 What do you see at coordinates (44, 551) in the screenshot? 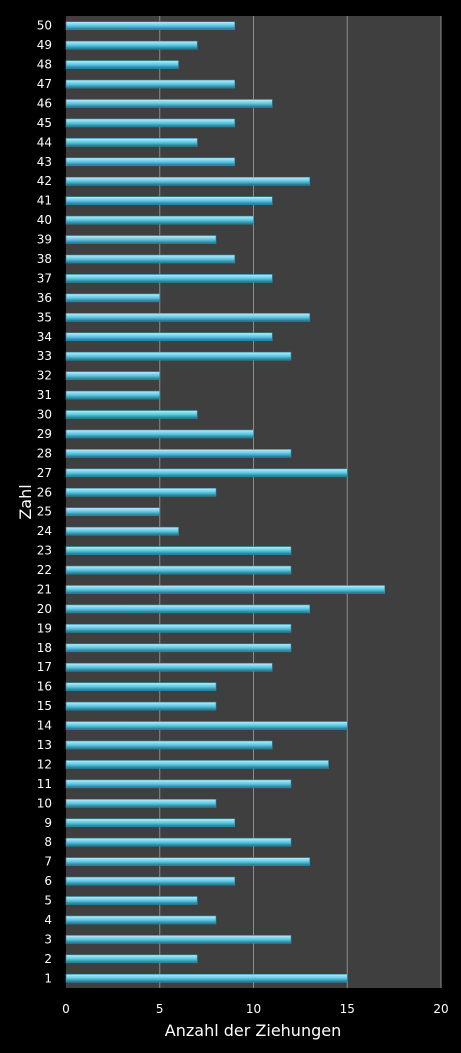
I see `y-tick-label: 23` at bounding box center [44, 551].